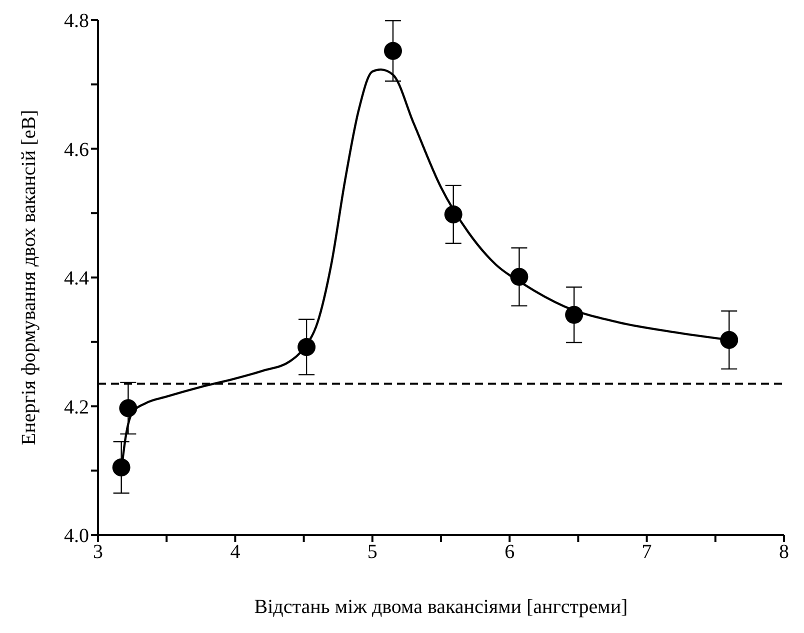 This screenshot has width=804, height=633. What do you see at coordinates (441, 607) in the screenshot?
I see `x-axis-title: Відстань між двома вакансіями [ангстреми]` at bounding box center [441, 607].